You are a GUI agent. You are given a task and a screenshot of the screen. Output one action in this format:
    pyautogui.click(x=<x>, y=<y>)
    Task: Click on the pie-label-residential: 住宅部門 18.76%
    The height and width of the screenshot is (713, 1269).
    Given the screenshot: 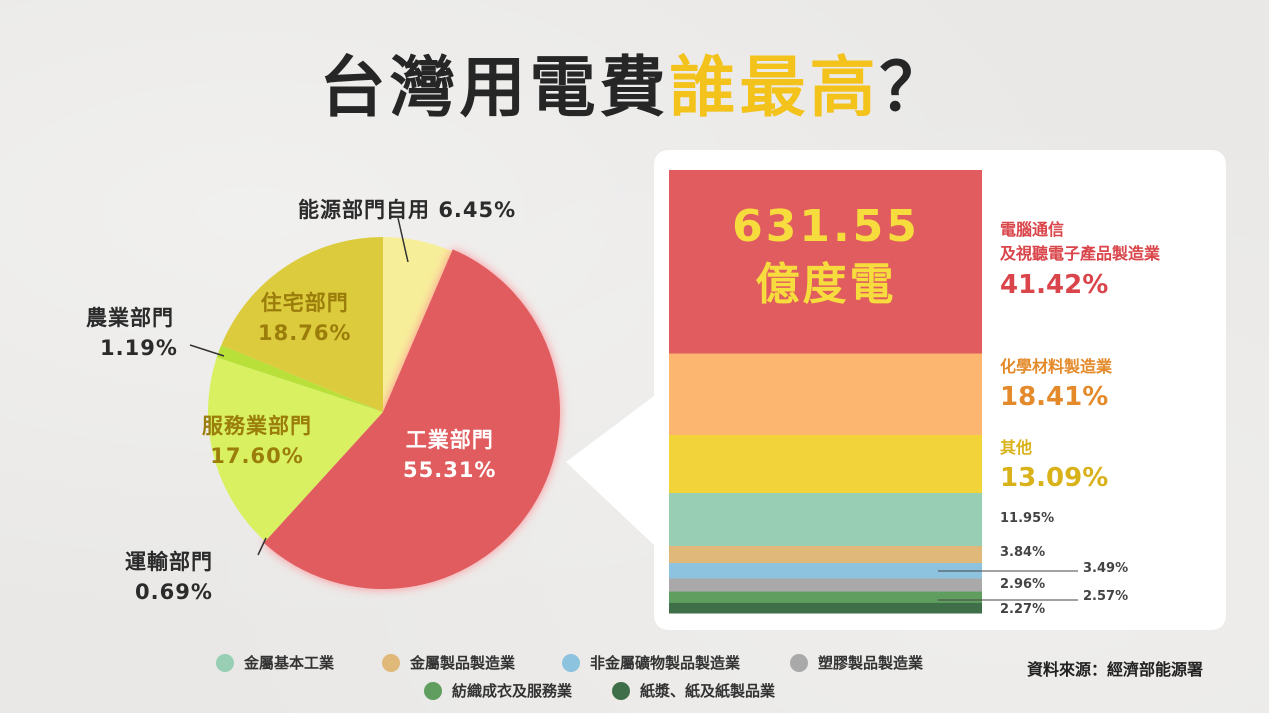 What is the action you would take?
    pyautogui.click(x=305, y=318)
    